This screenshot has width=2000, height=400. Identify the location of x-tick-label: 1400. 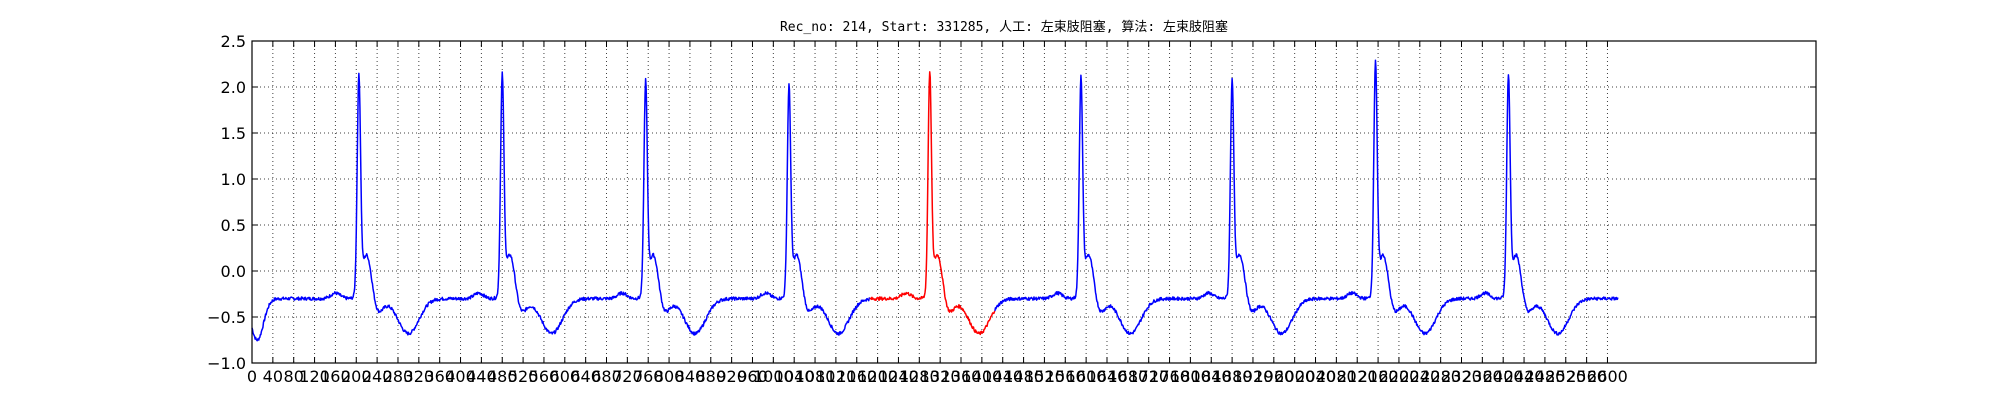
(982, 376).